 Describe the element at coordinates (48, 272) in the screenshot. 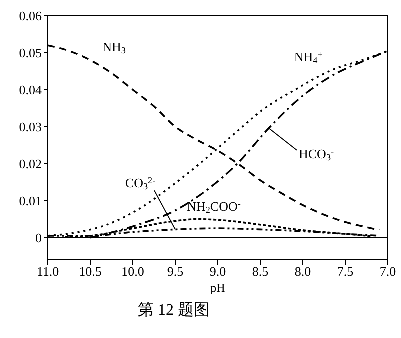

I see `x-tick-label: 11.0` at that location.